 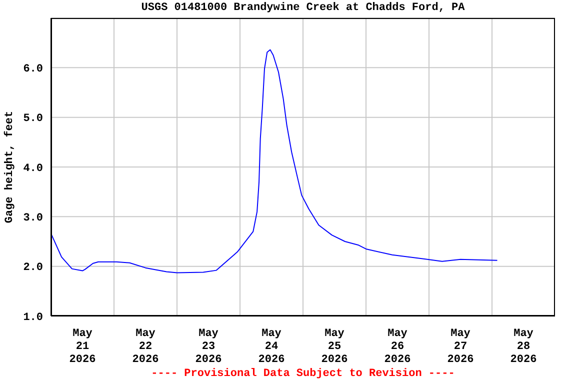 I want to click on x-tick-label: May 28 2026, so click(x=523, y=347).